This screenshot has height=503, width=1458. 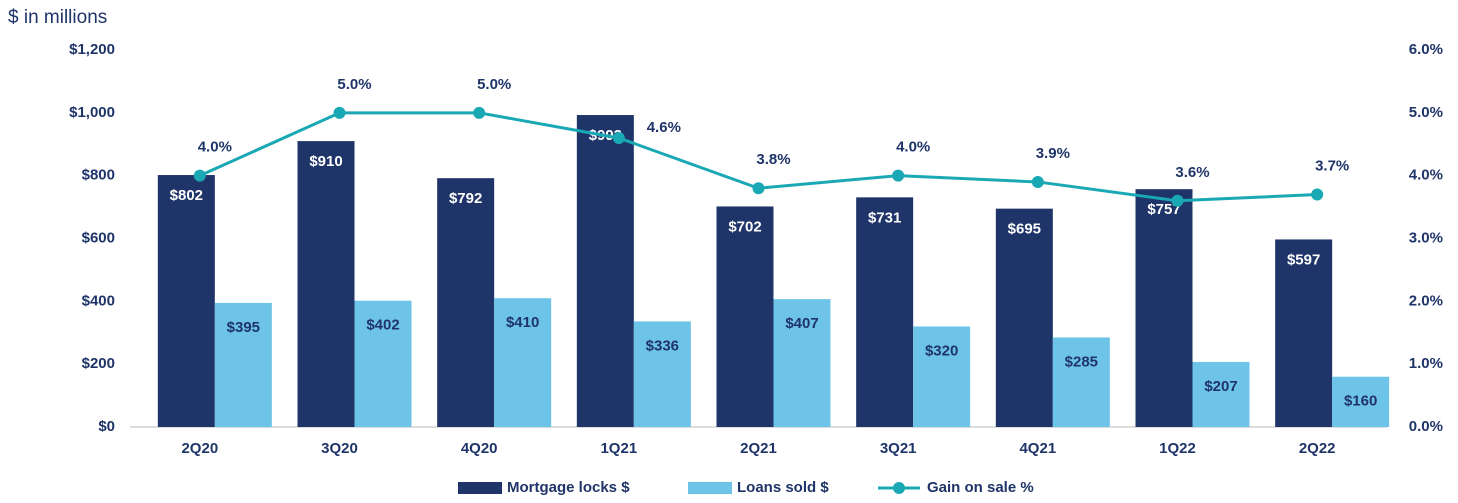 I want to click on y-tick-label: $600, so click(x=98, y=237).